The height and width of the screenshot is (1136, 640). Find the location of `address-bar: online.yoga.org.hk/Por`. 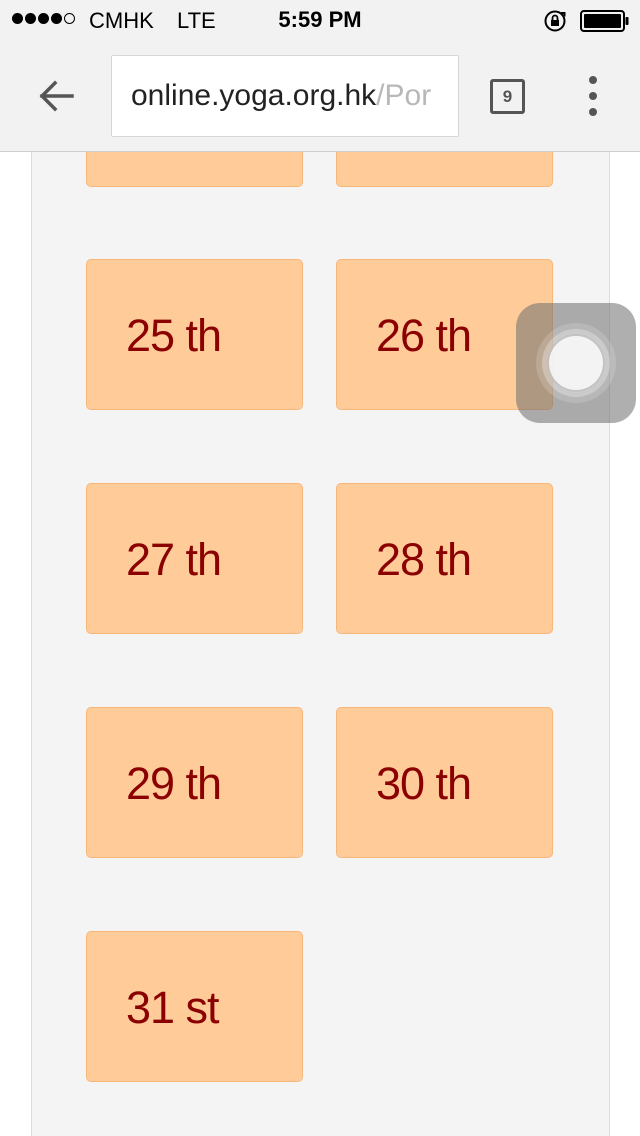

address-bar: online.yoga.org.hk/Por is located at coordinates (285, 96).